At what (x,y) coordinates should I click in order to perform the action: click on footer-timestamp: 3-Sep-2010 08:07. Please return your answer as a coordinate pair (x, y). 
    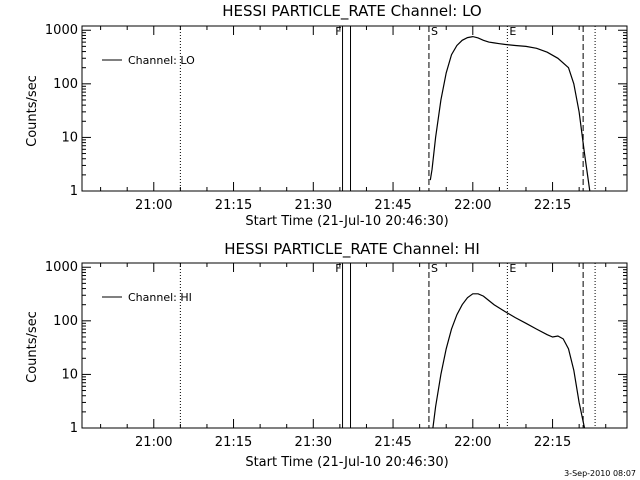
    Looking at the image, I should click on (600, 473).